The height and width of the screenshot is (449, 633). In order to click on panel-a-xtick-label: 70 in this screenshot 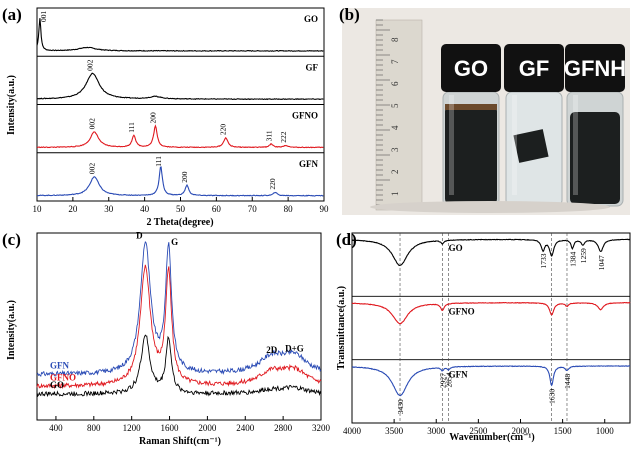, I will do `click(253, 209)`.